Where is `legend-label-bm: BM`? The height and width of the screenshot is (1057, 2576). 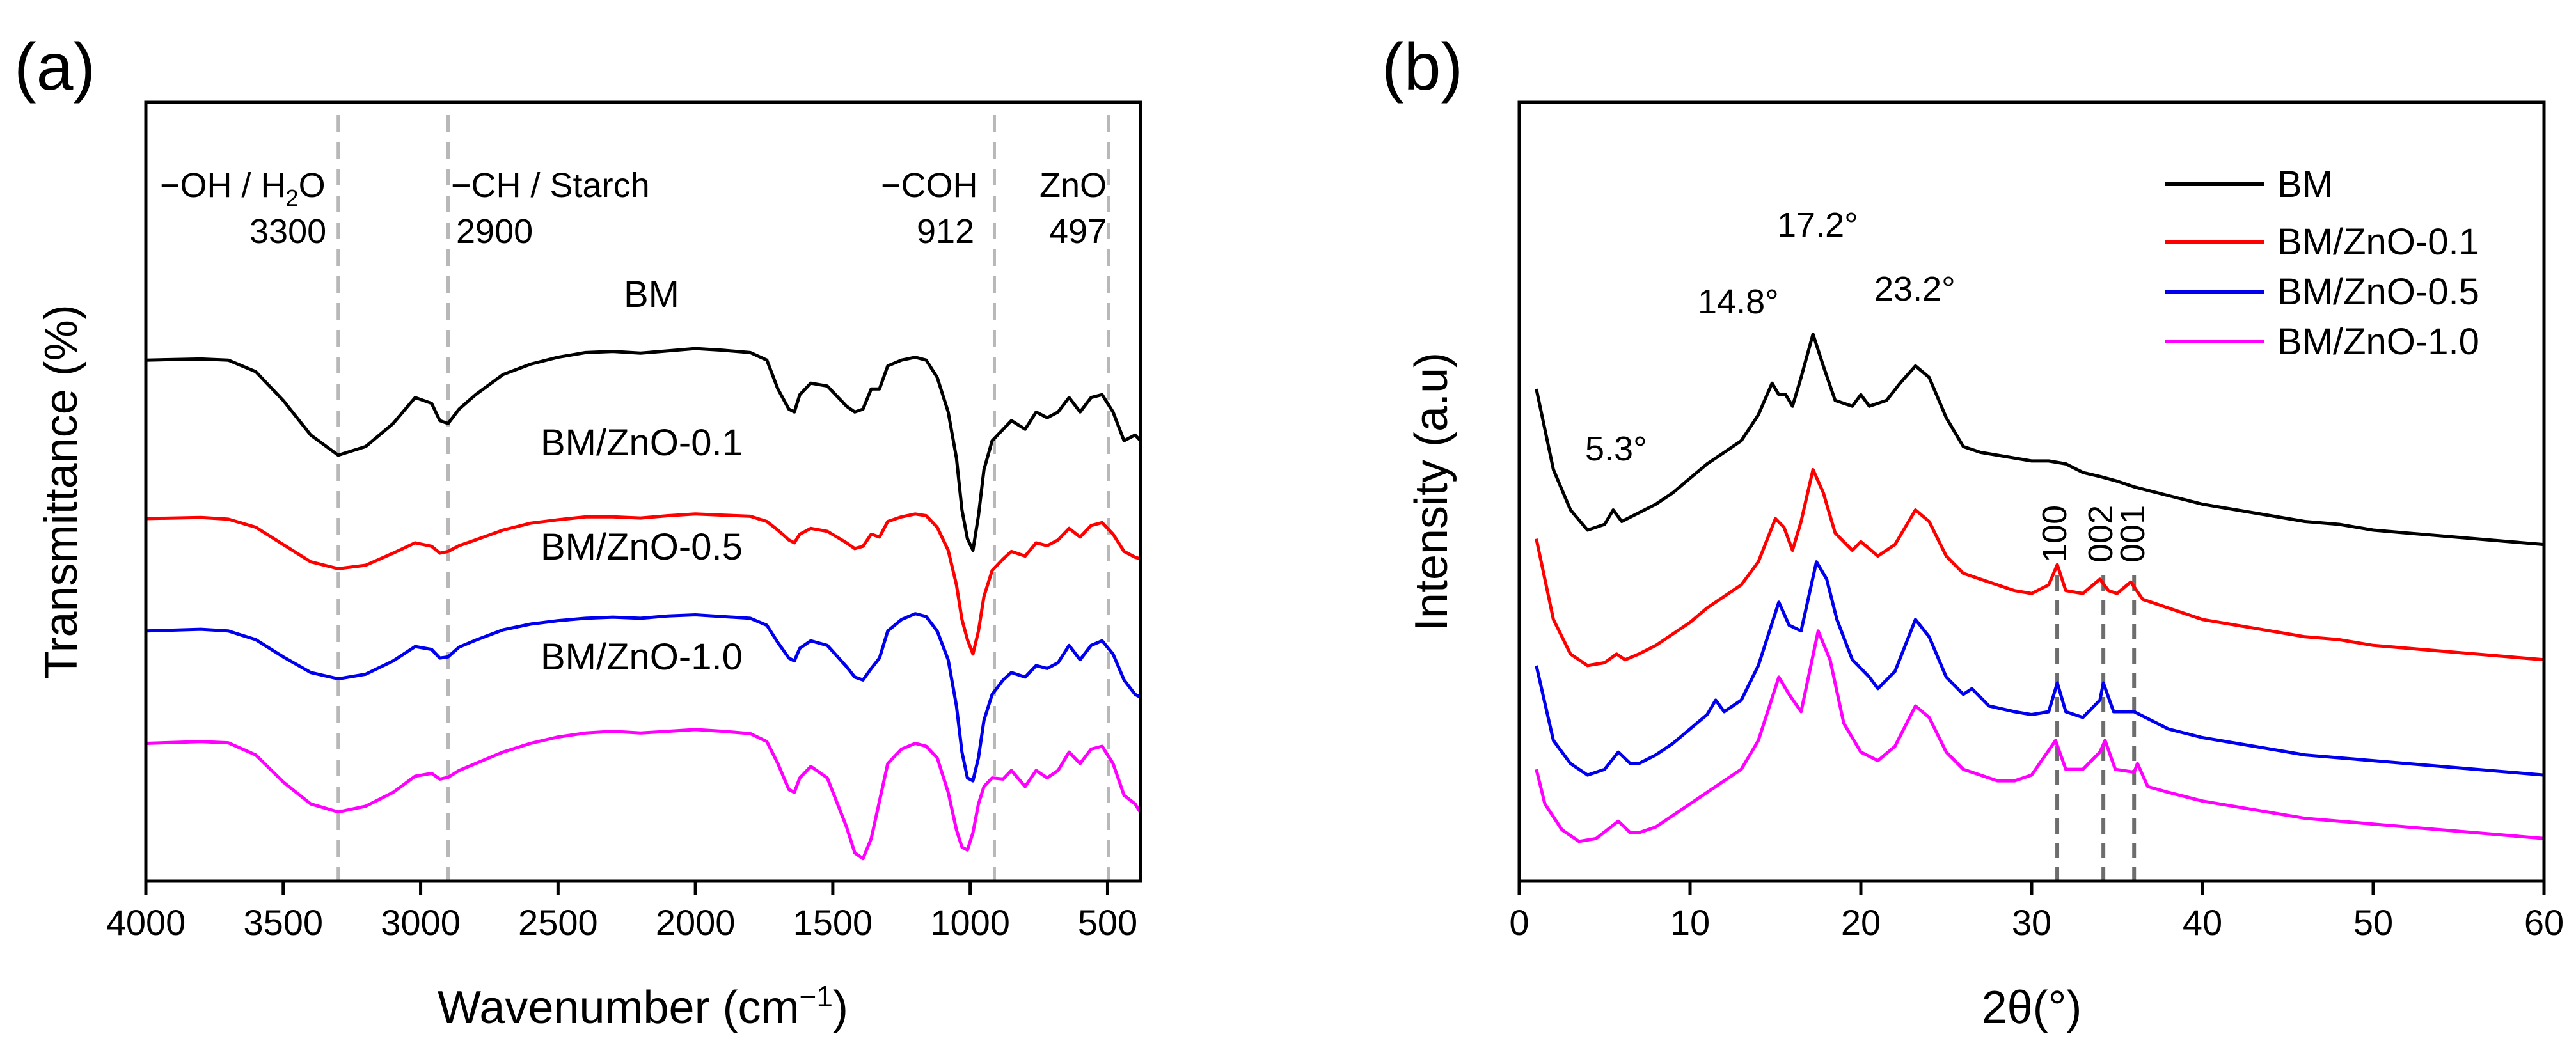 legend-label-bm: BM is located at coordinates (2305, 184).